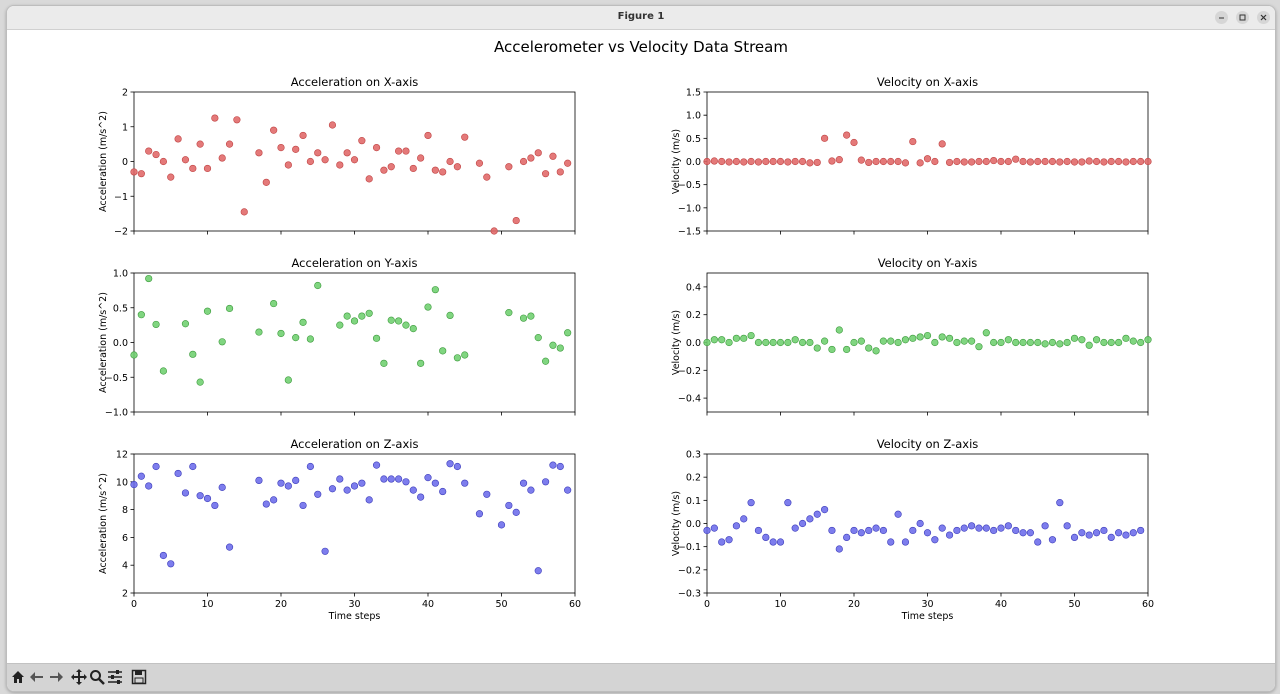  Describe the element at coordinates (693, 343) in the screenshot. I see `y-tick-label: 0.0` at that location.